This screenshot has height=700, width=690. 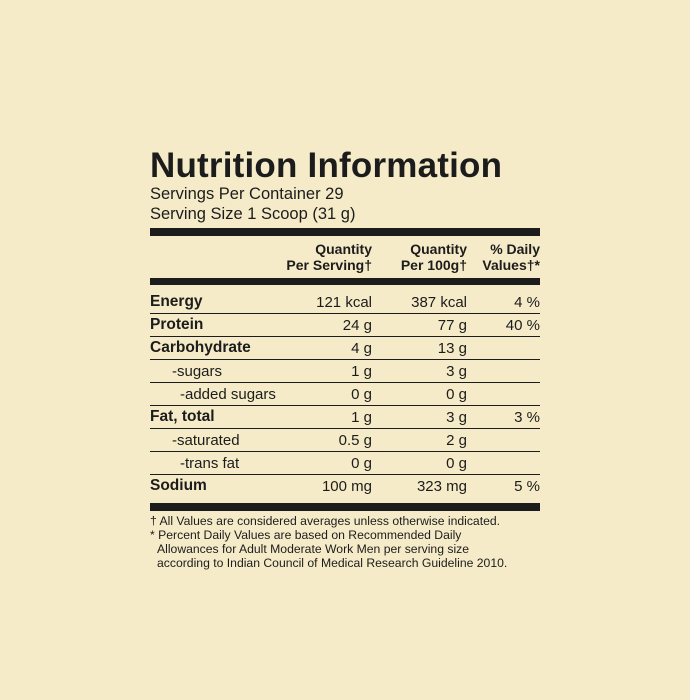 What do you see at coordinates (206, 440) in the screenshot?
I see `row-name: -saturated` at bounding box center [206, 440].